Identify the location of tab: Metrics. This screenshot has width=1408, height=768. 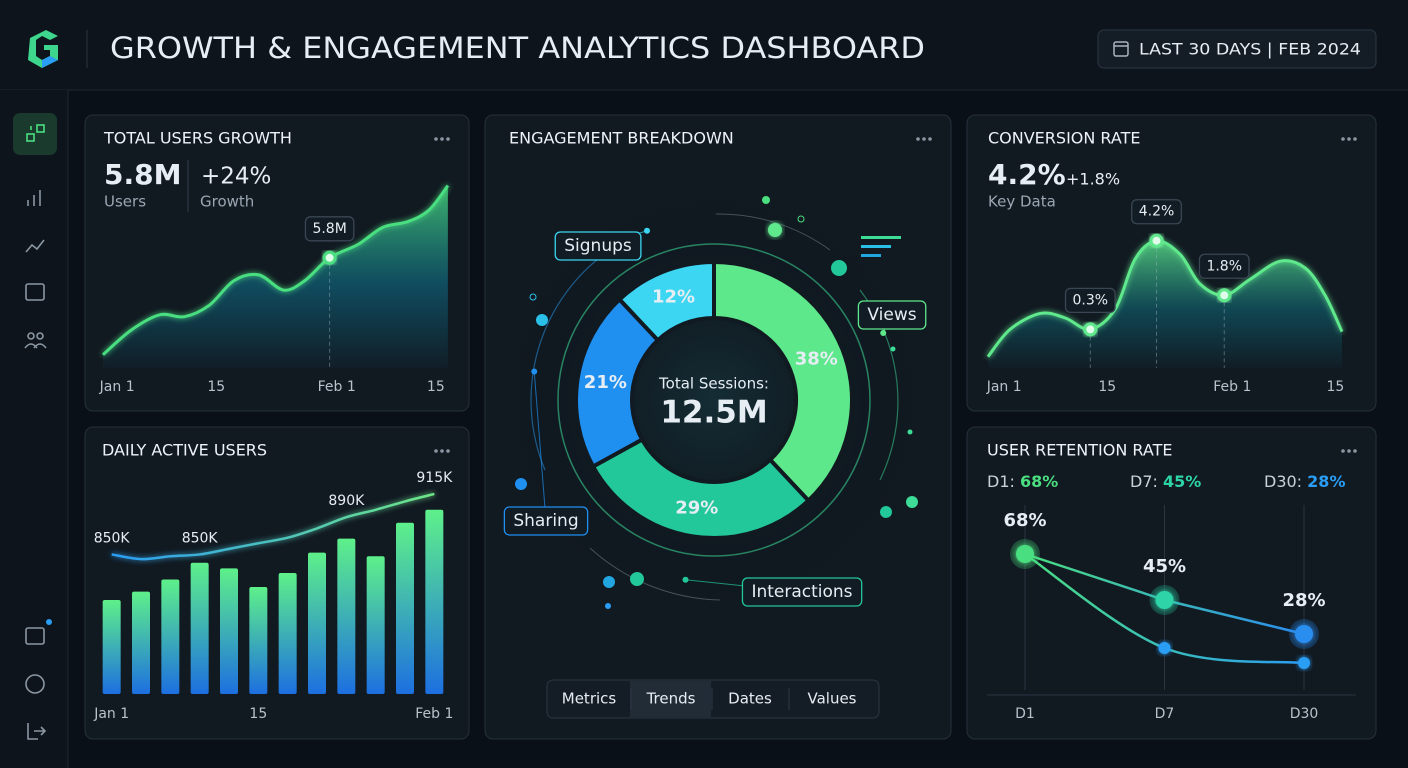
(589, 699).